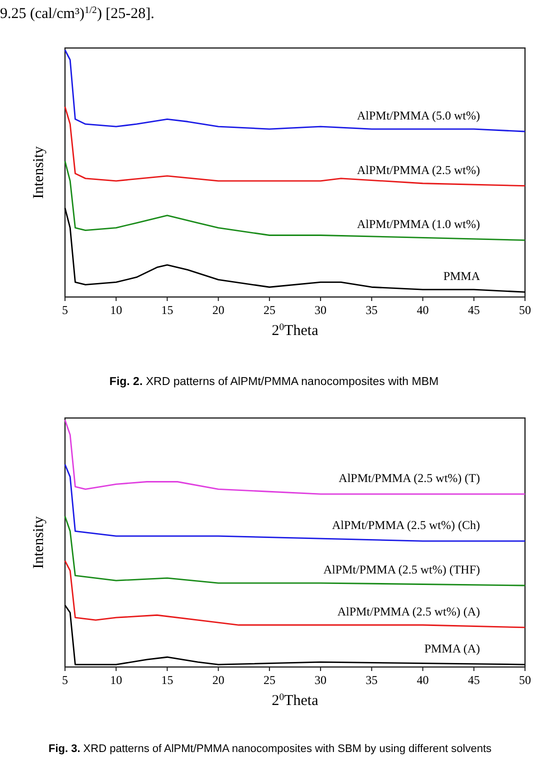 The image size is (548, 776). What do you see at coordinates (418, 115) in the screenshot?
I see `series-label: AlPMt/PMMA (5.0 wt%)` at bounding box center [418, 115].